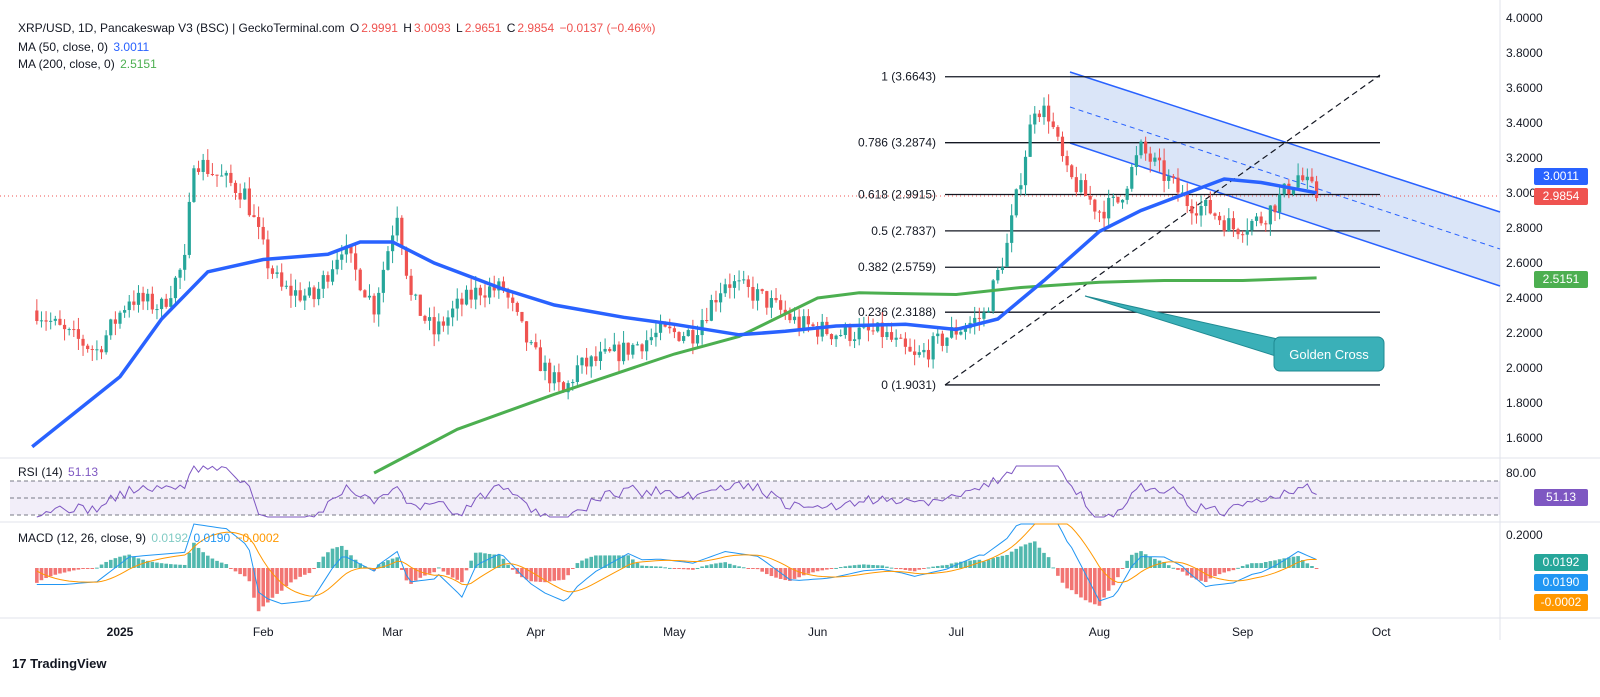 The image size is (1600, 697). Describe the element at coordinates (1524, 158) in the screenshot. I see `price-axis-tick: 3.2000` at that location.